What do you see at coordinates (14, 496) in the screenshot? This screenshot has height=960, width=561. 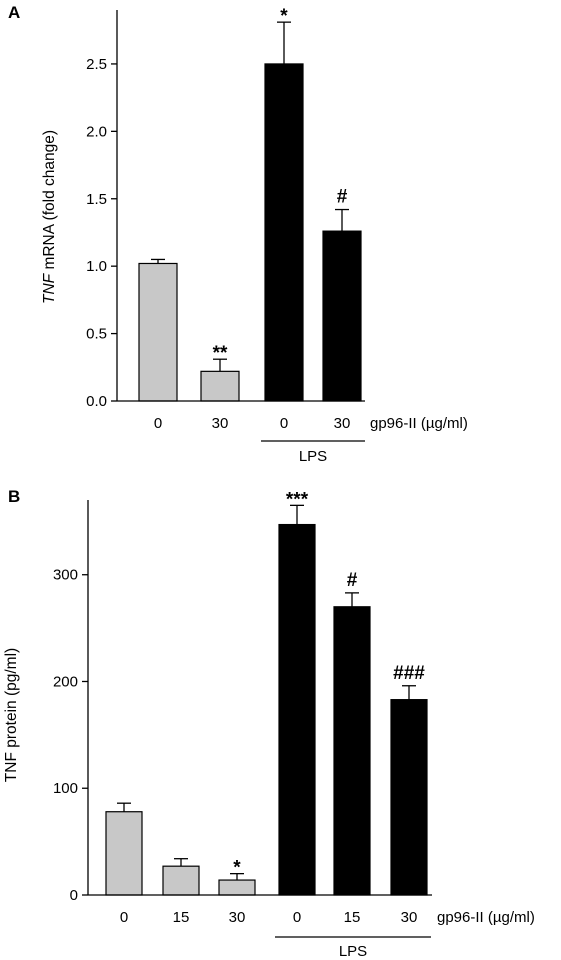 I see `panel-b-letter: B` at bounding box center [14, 496].